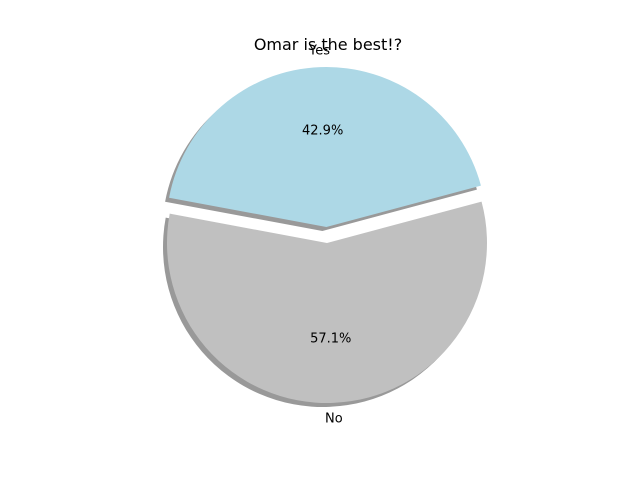 Image resolution: width=640 pixels, height=480 pixels. I want to click on slice-label-no: No, so click(334, 418).